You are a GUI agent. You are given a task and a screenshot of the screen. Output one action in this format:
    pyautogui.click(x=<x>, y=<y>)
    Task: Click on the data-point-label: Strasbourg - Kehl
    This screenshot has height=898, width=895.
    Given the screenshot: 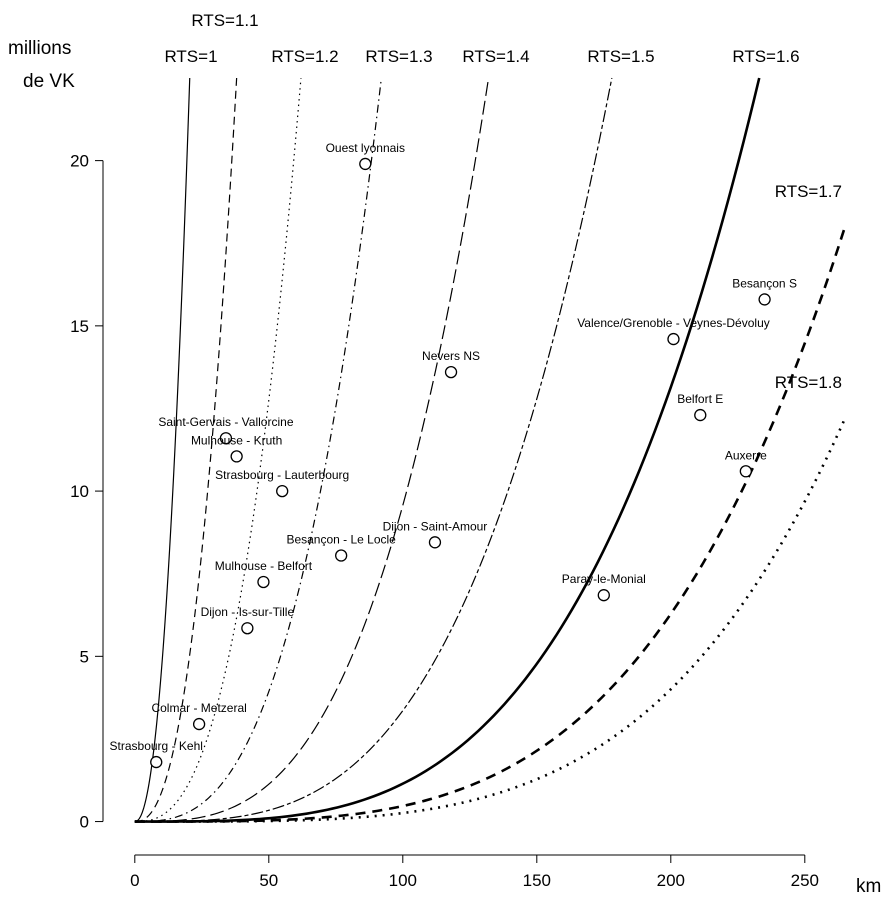 What is the action you would take?
    pyautogui.click(x=156, y=746)
    